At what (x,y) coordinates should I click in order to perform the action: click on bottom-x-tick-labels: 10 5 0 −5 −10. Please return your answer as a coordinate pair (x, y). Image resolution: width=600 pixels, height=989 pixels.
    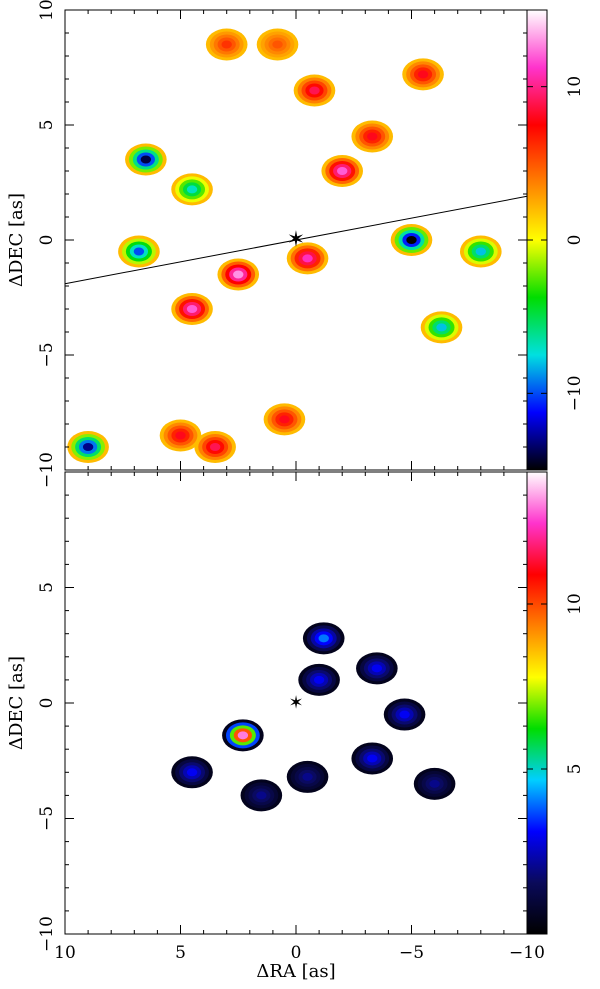
    Looking at the image, I should click on (299, 953).